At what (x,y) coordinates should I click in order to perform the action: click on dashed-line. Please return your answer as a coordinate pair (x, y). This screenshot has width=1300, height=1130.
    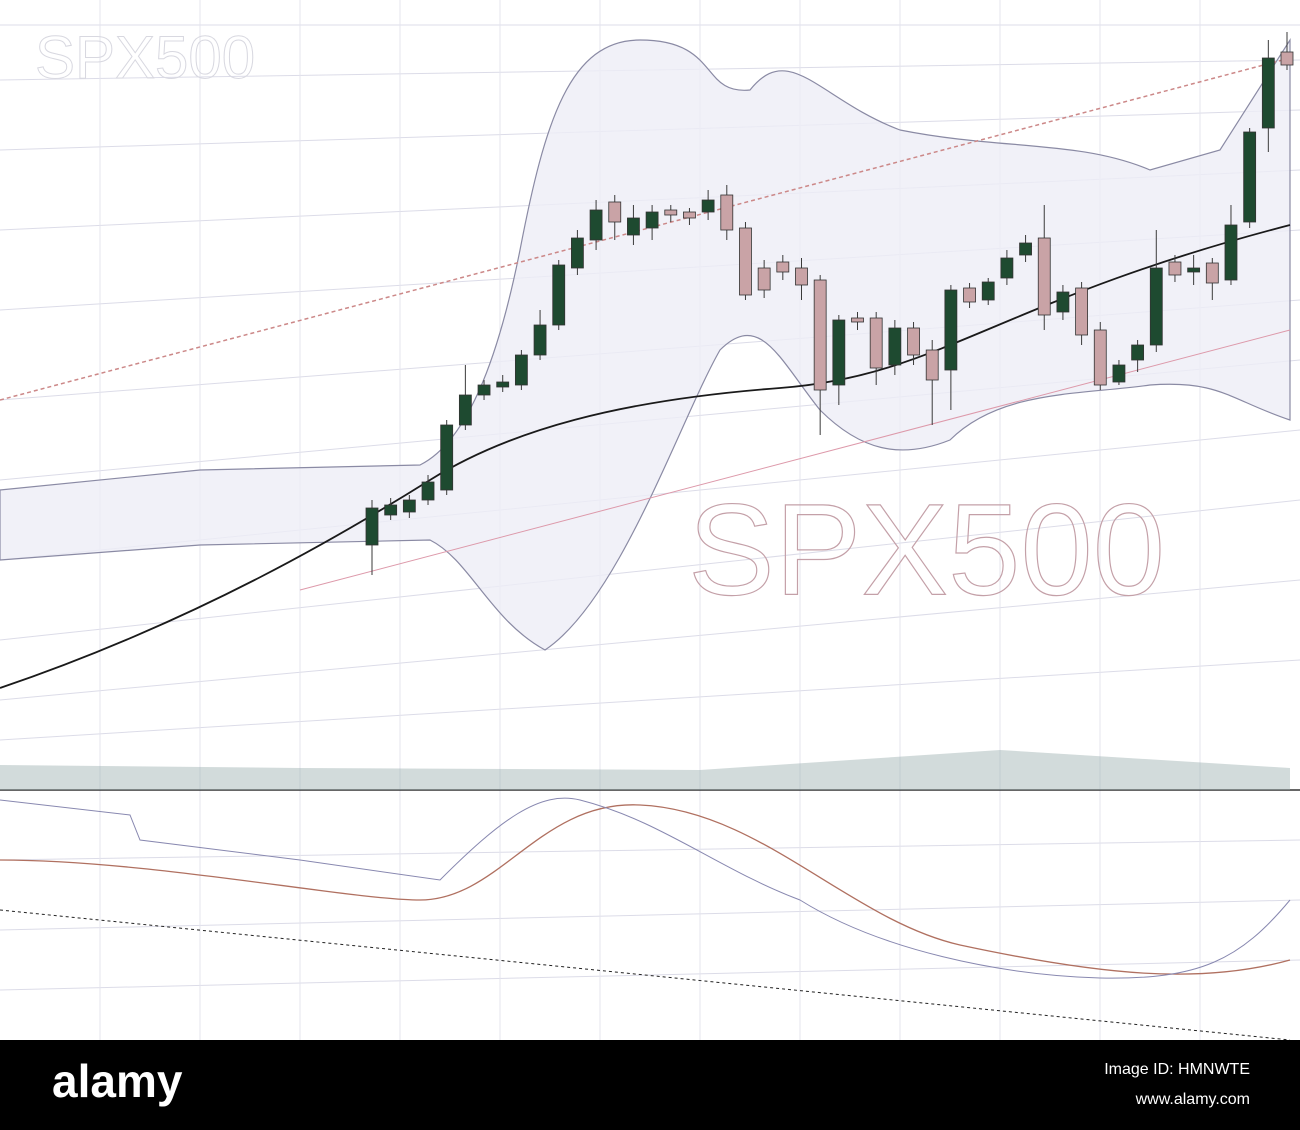
    Looking at the image, I should click on (645, 975).